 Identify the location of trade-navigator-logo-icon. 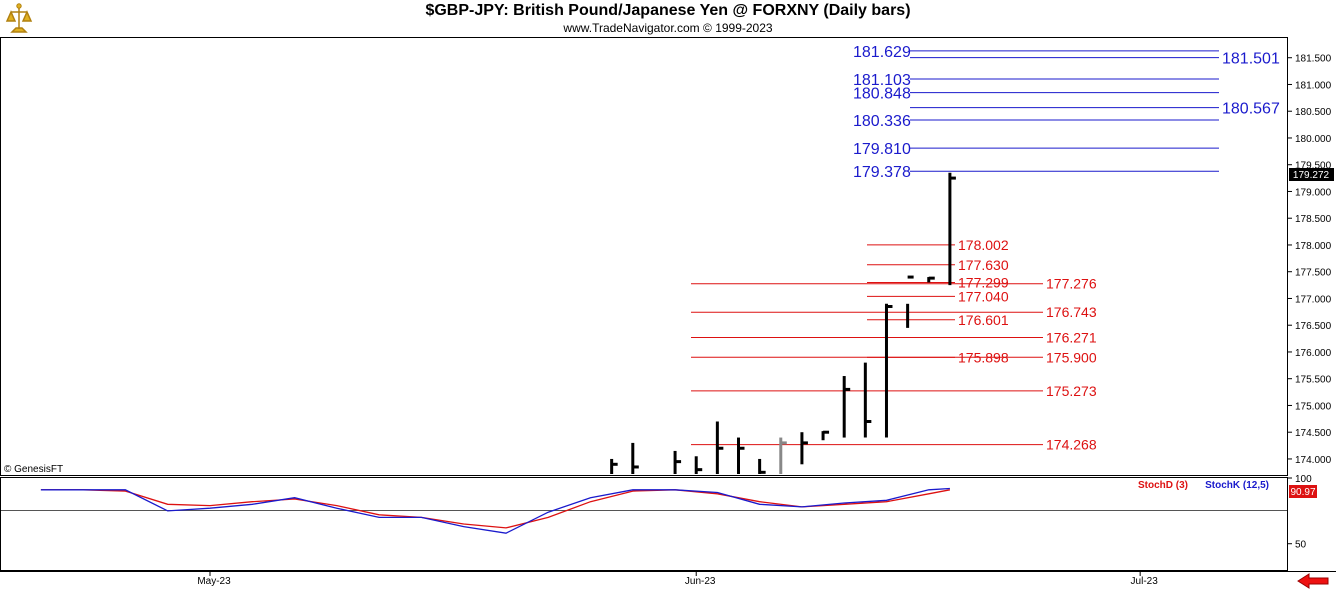
(19, 19).